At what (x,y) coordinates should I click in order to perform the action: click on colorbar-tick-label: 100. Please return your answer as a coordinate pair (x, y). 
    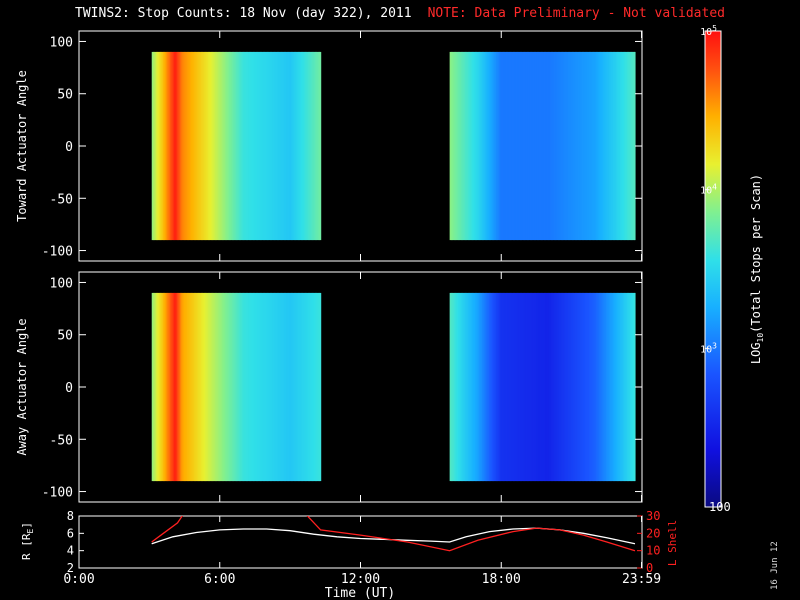
    Looking at the image, I should click on (720, 507).